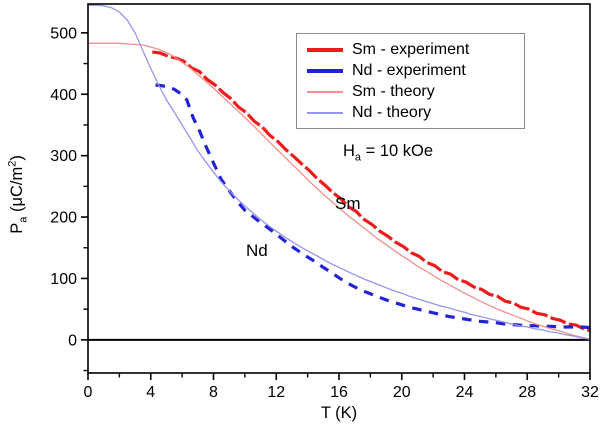 The width and height of the screenshot is (600, 432). I want to click on legend-item-nd-theory: Nd - theory, so click(415, 112).